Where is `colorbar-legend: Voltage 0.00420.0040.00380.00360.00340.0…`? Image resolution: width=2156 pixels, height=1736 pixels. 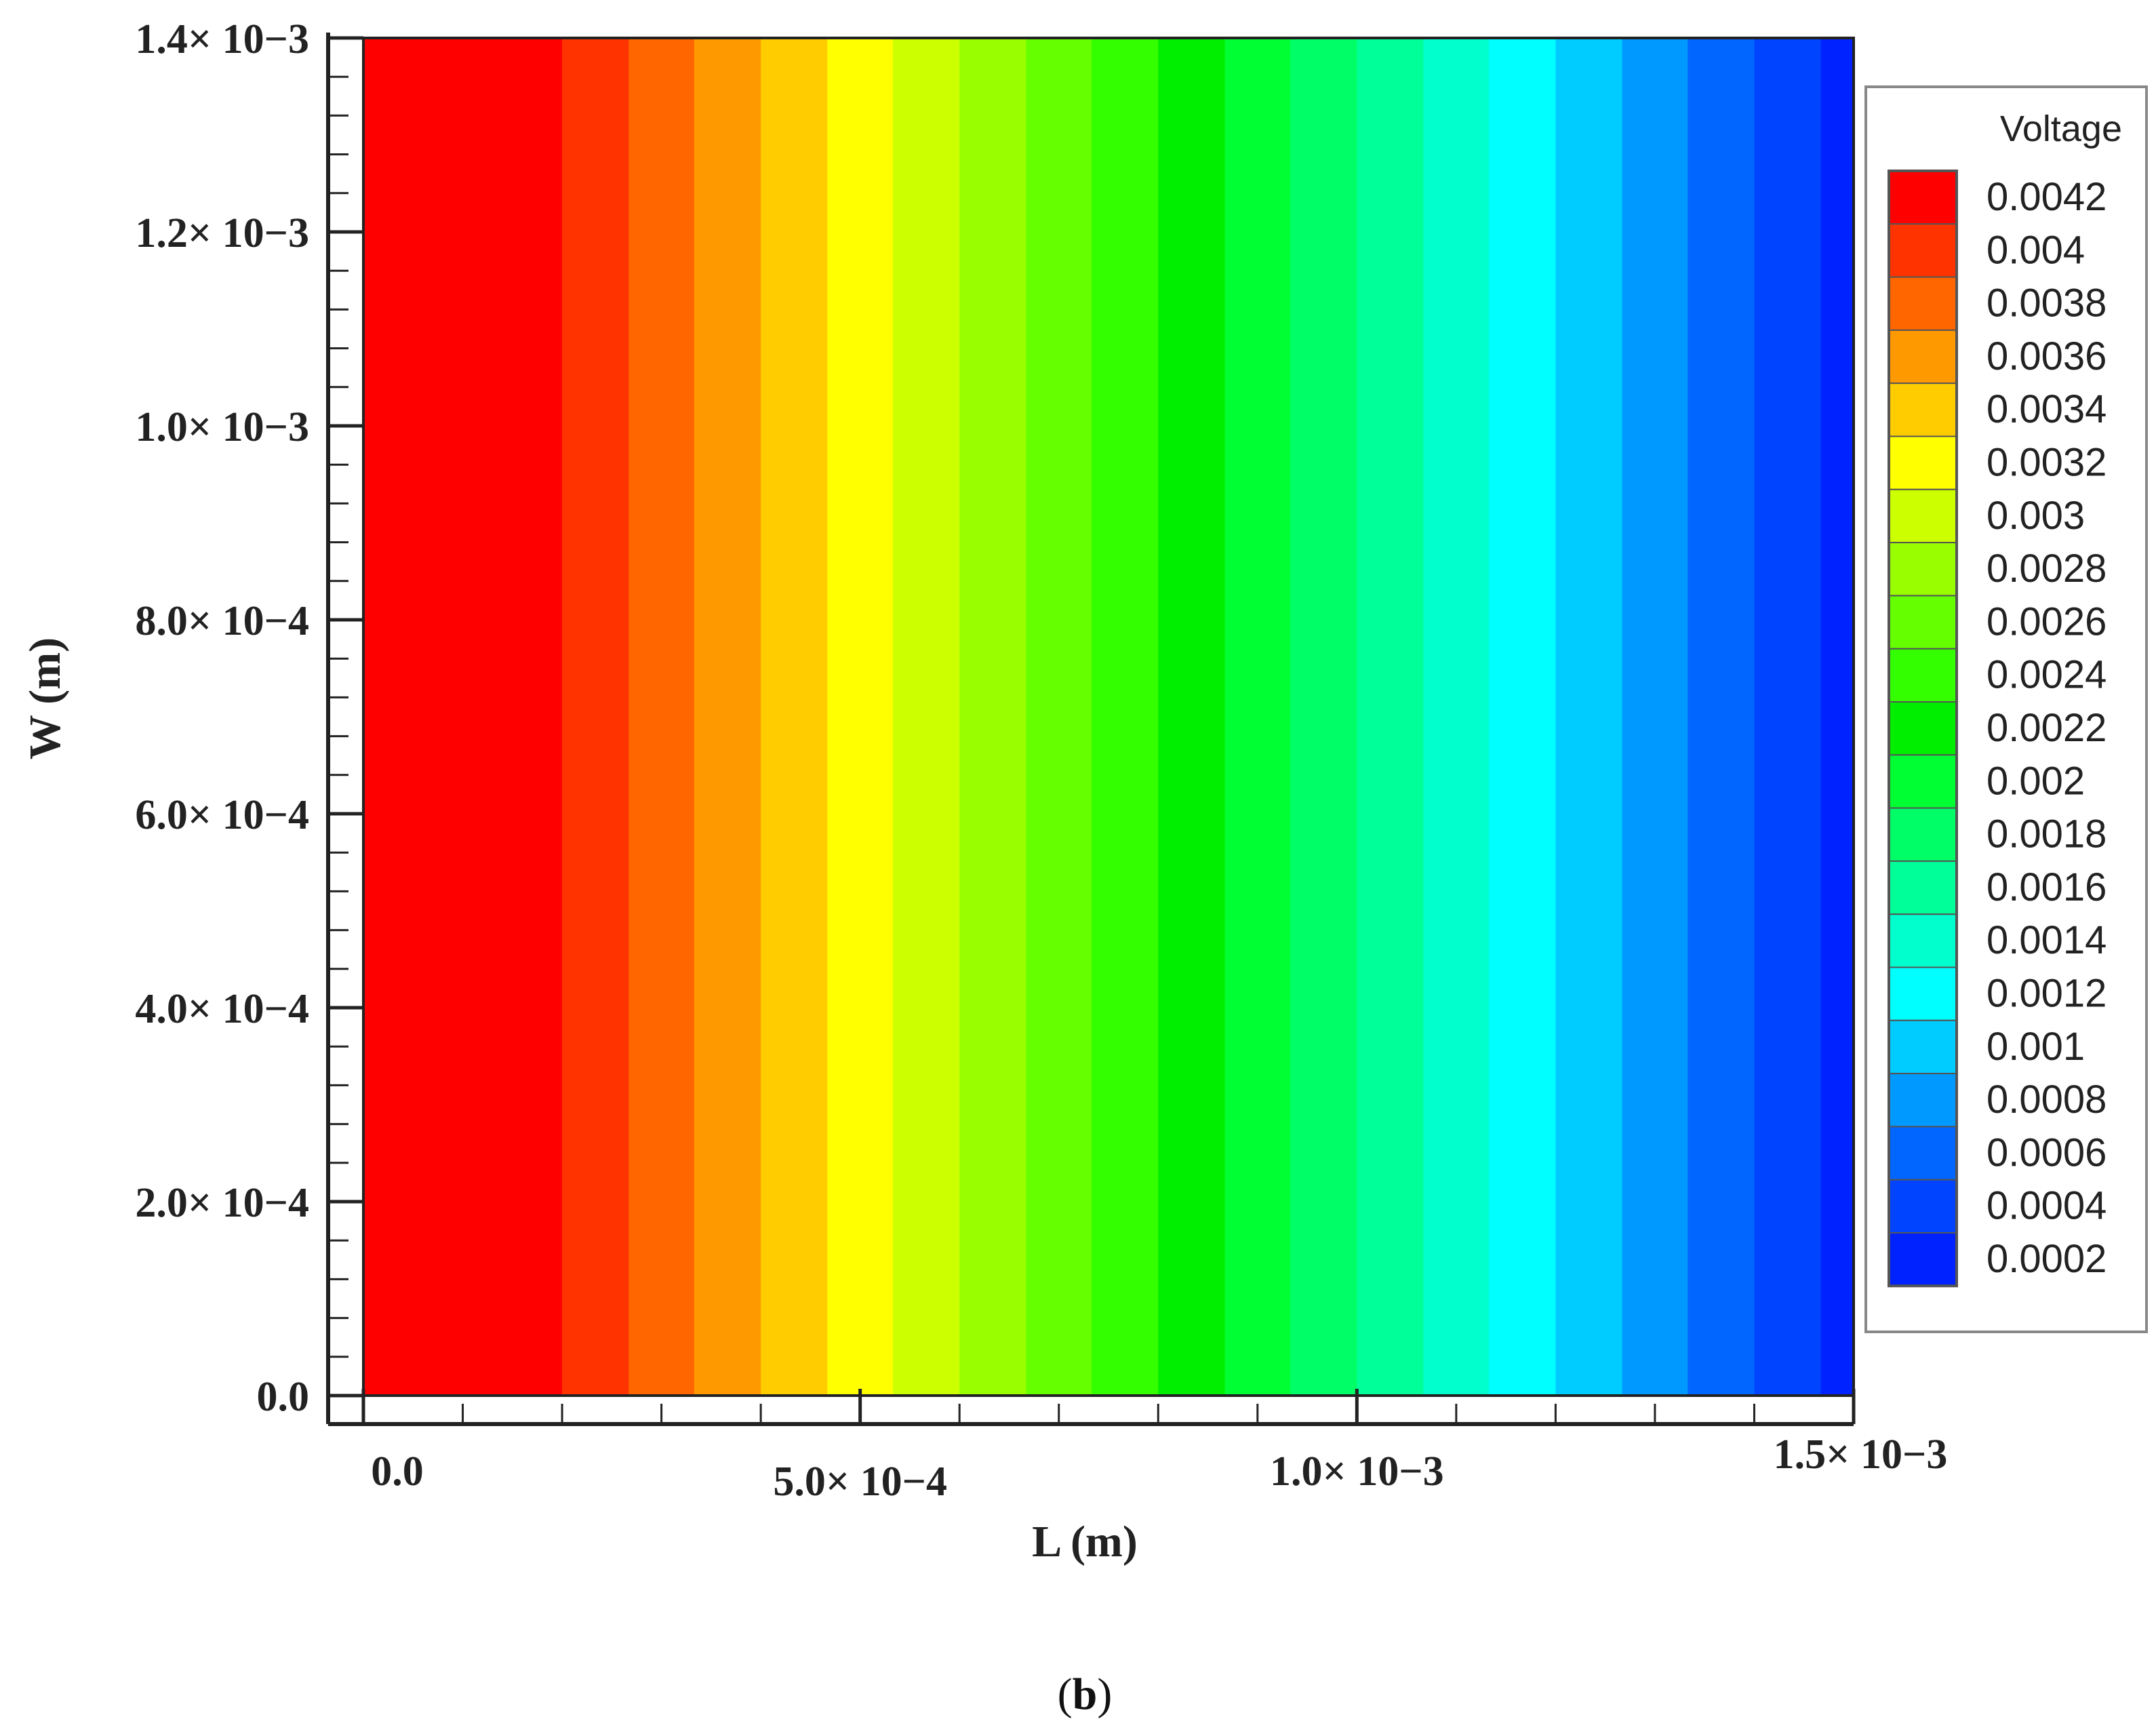
colorbar-legend: Voltage 0.00420.0040.00380.00360.00340.0… is located at coordinates (2006, 709).